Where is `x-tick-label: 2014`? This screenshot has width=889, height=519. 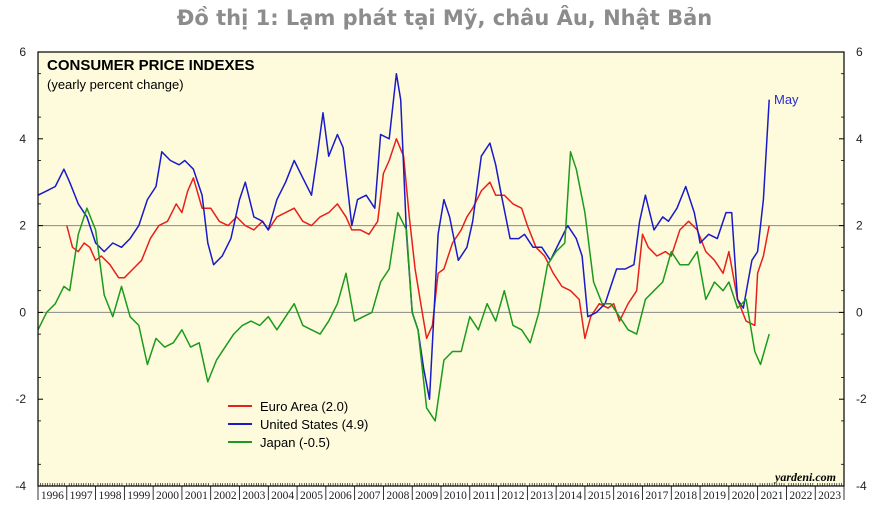
x-tick-label: 2014 is located at coordinates (570, 496).